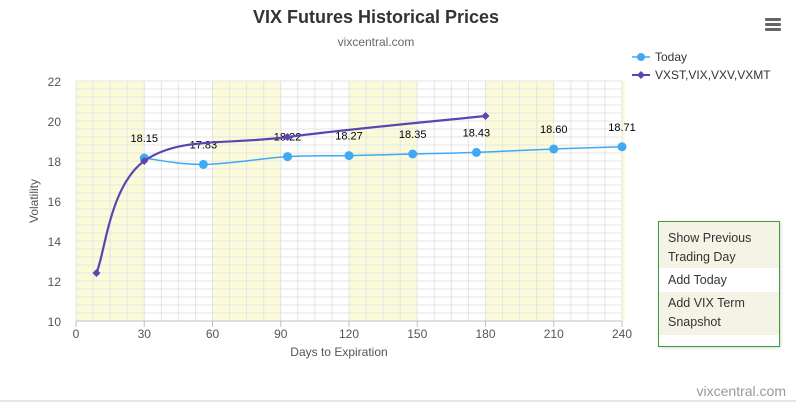  Describe the element at coordinates (623, 201) in the screenshot. I see `shaded-band` at that location.